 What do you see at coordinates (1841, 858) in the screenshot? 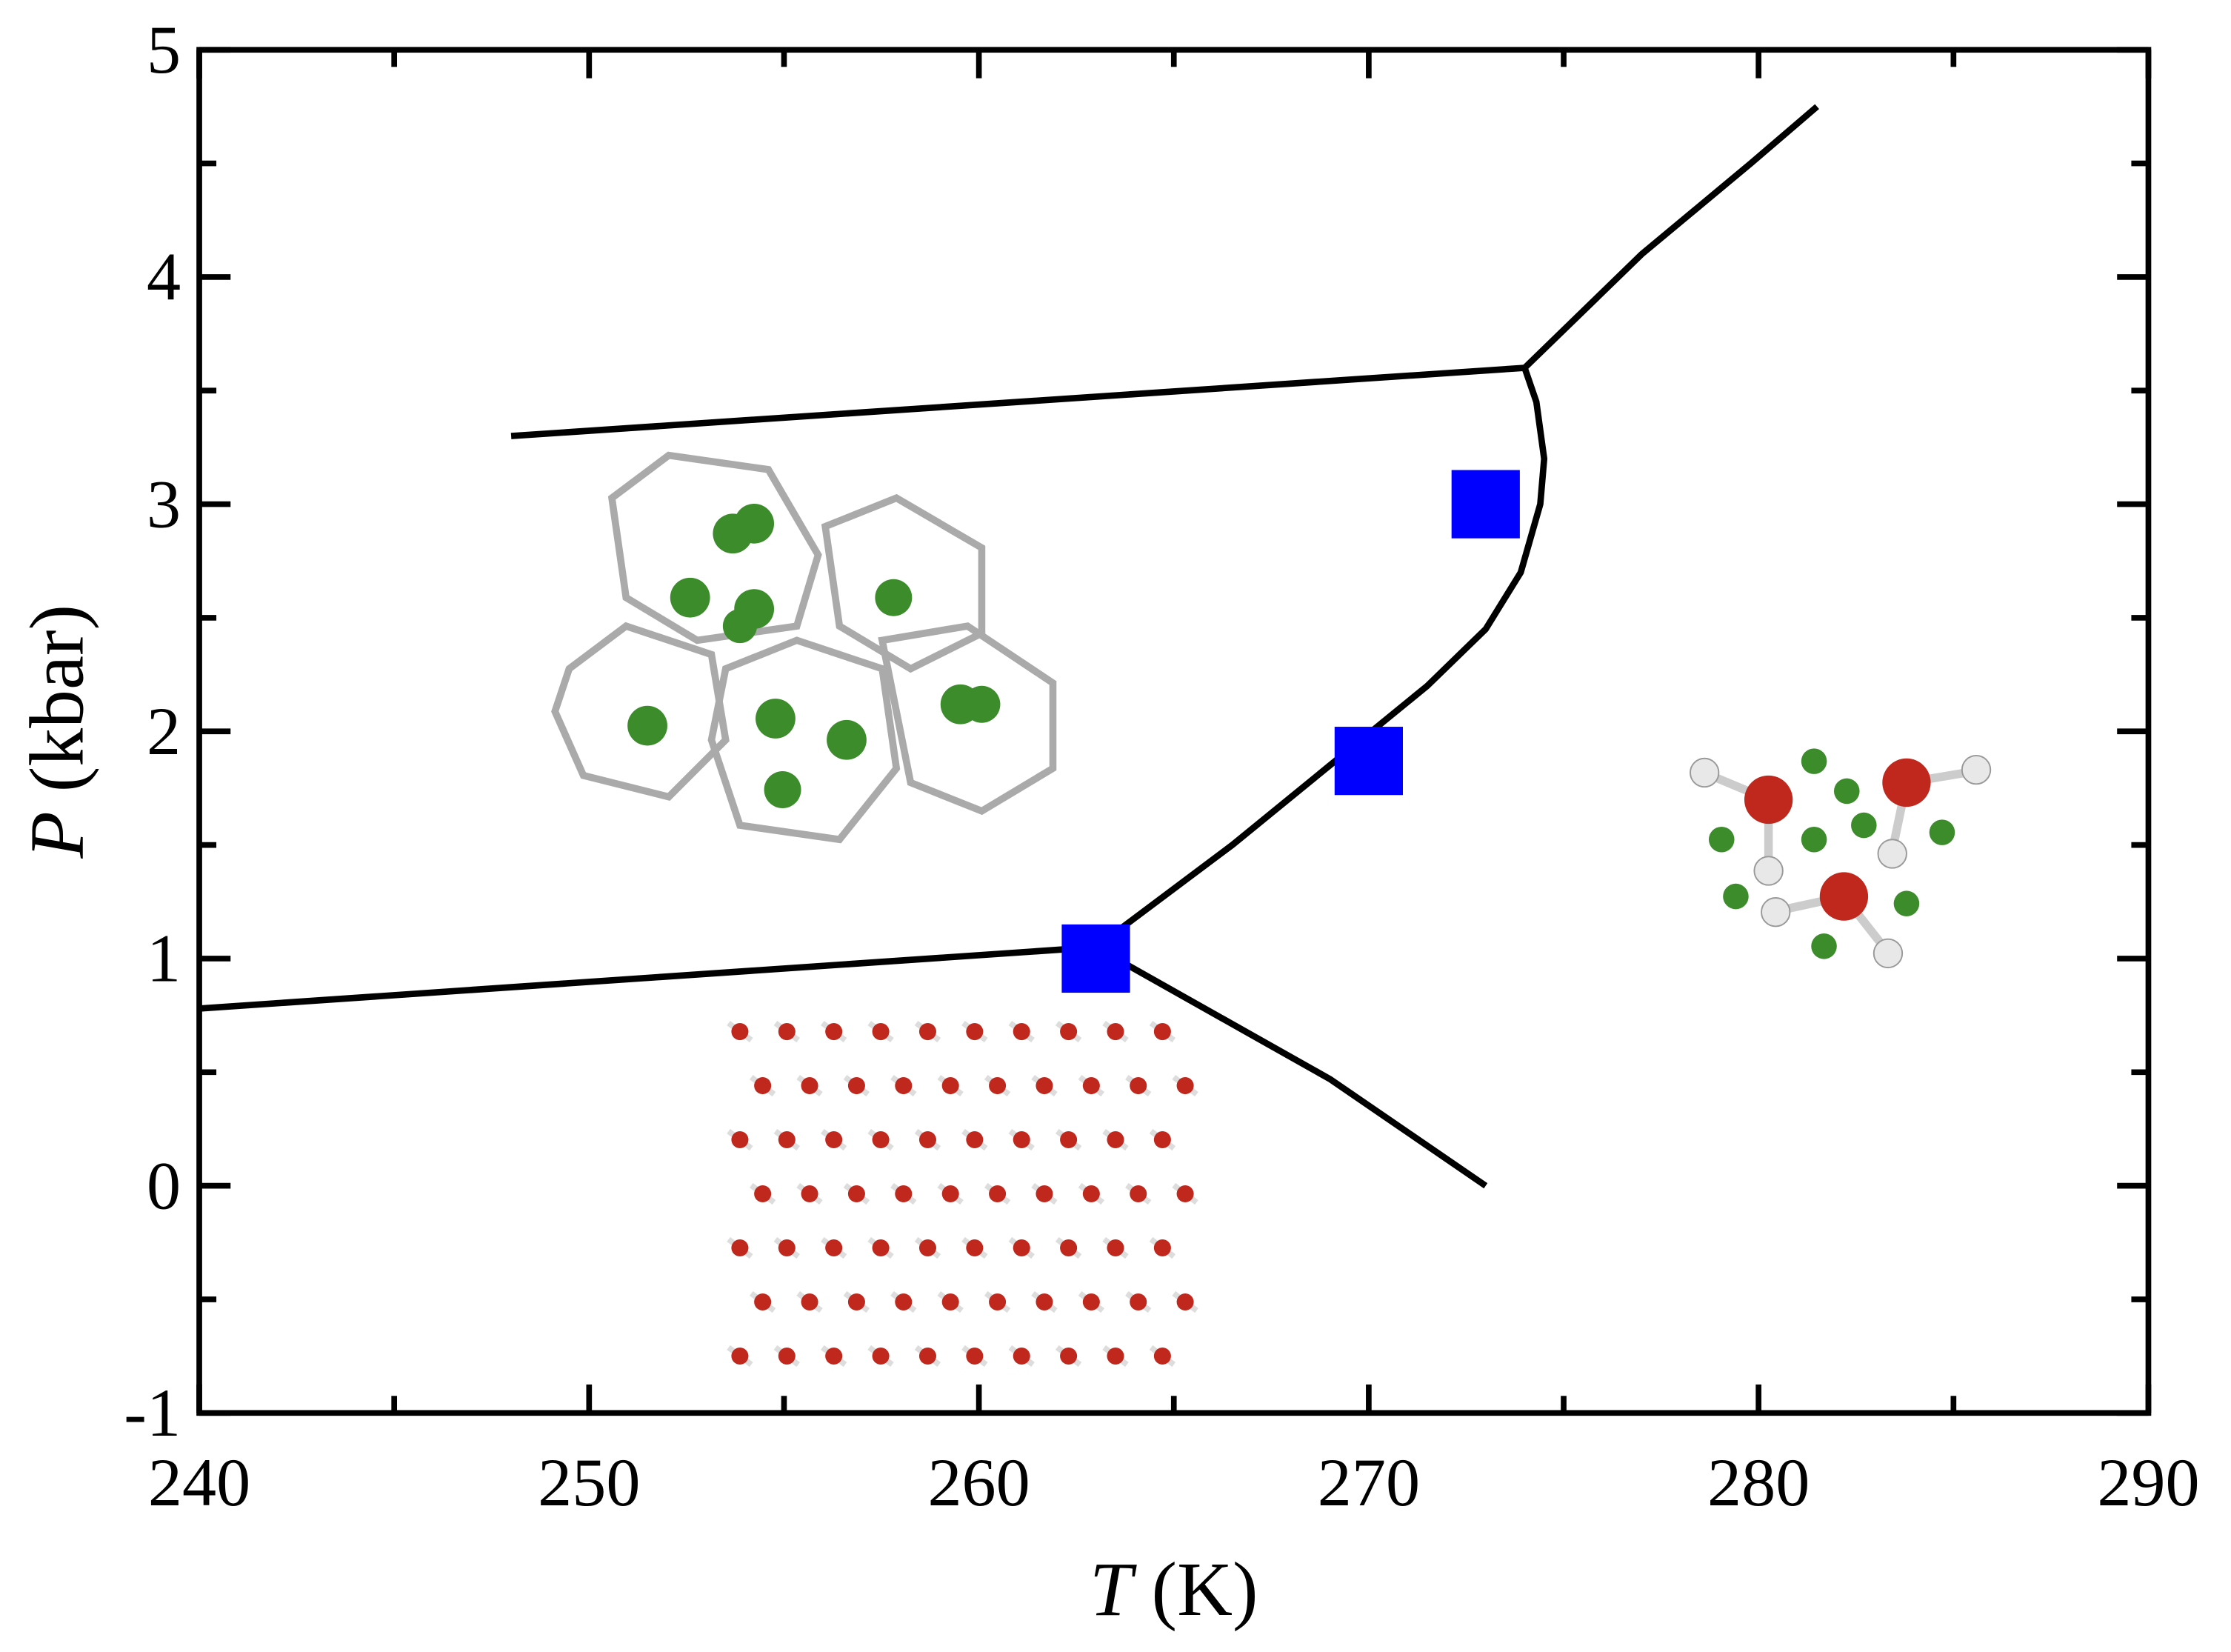
I see `liquid-illustration` at bounding box center [1841, 858].